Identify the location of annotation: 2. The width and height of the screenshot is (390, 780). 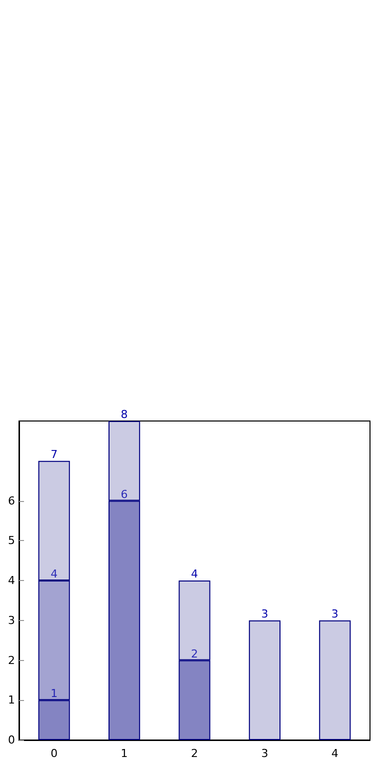
(194, 653).